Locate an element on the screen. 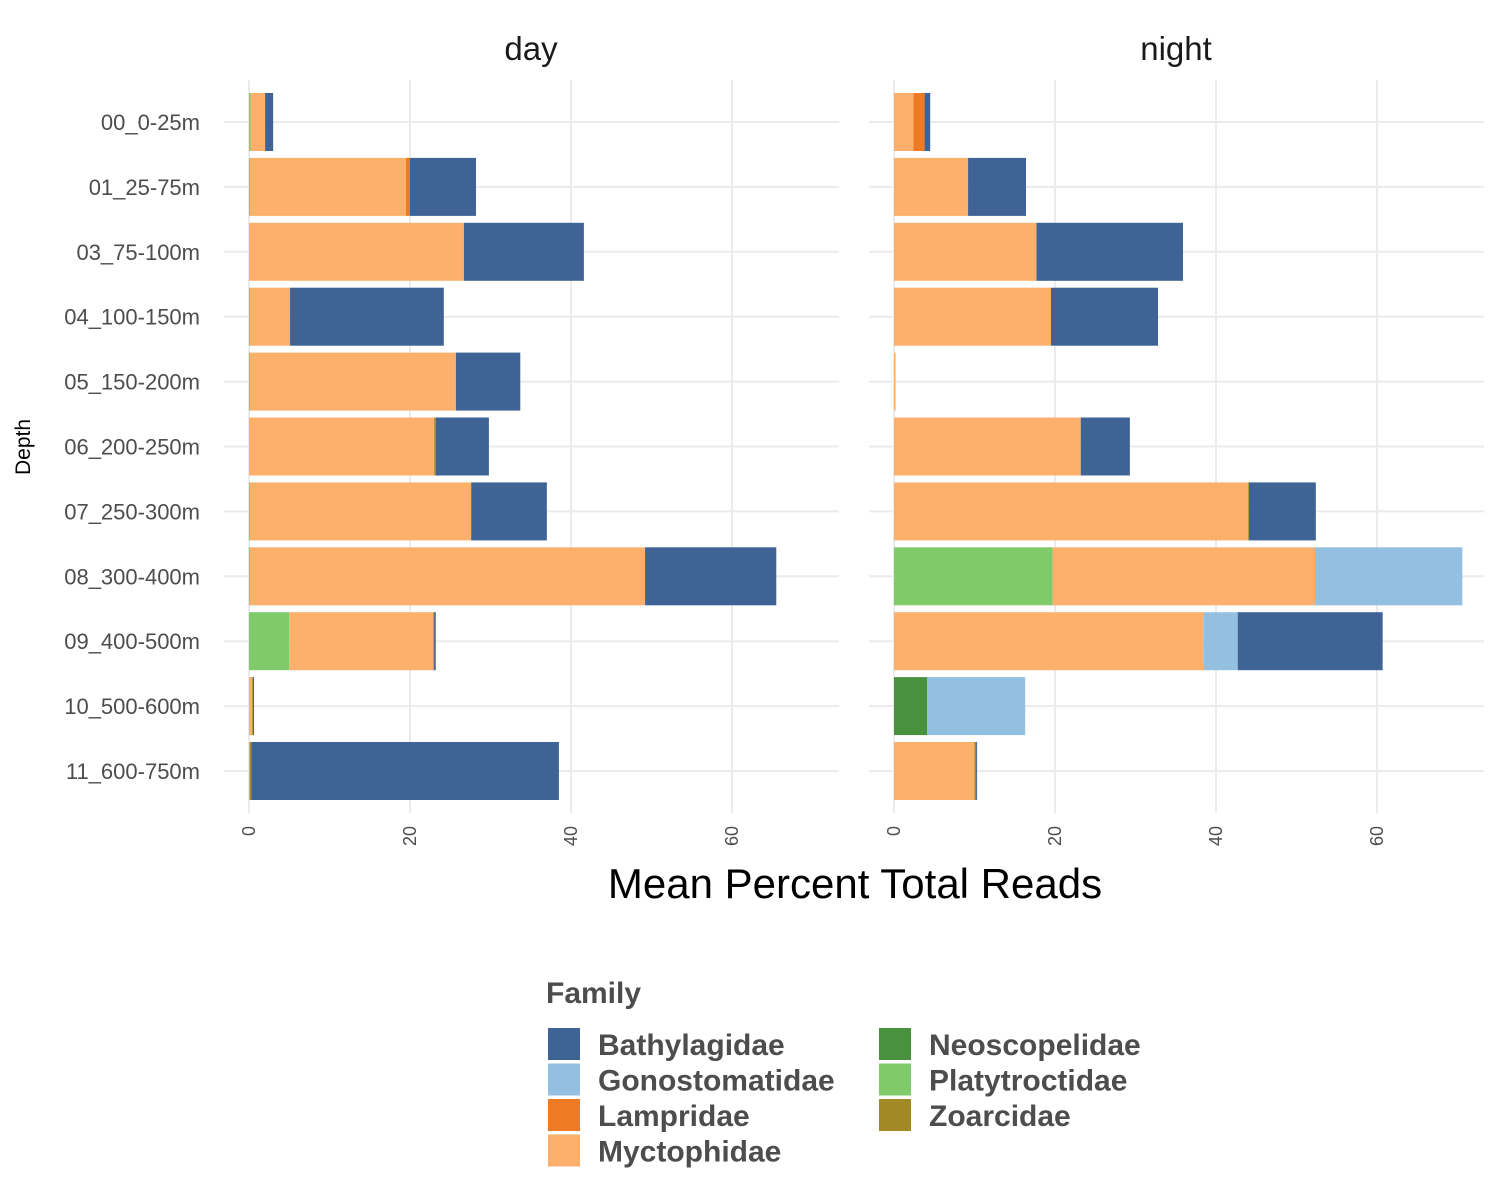 This screenshot has width=1500, height=1200. legend-item: Lampridae is located at coordinates (649, 1116).